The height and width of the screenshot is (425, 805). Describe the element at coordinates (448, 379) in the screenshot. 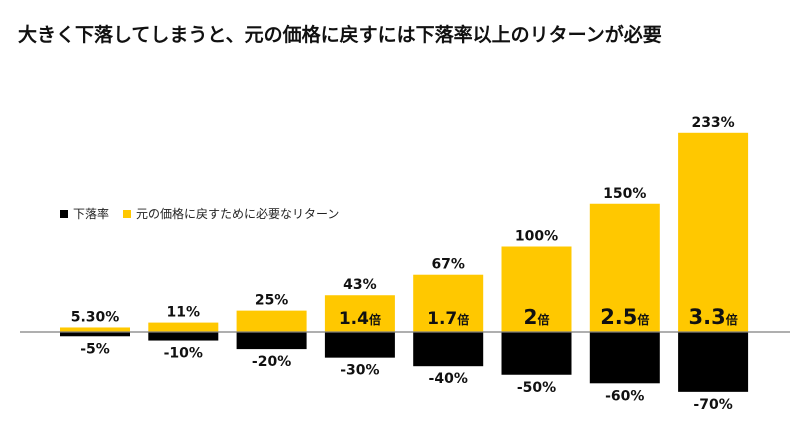

I see `decline-label: -40%` at that location.